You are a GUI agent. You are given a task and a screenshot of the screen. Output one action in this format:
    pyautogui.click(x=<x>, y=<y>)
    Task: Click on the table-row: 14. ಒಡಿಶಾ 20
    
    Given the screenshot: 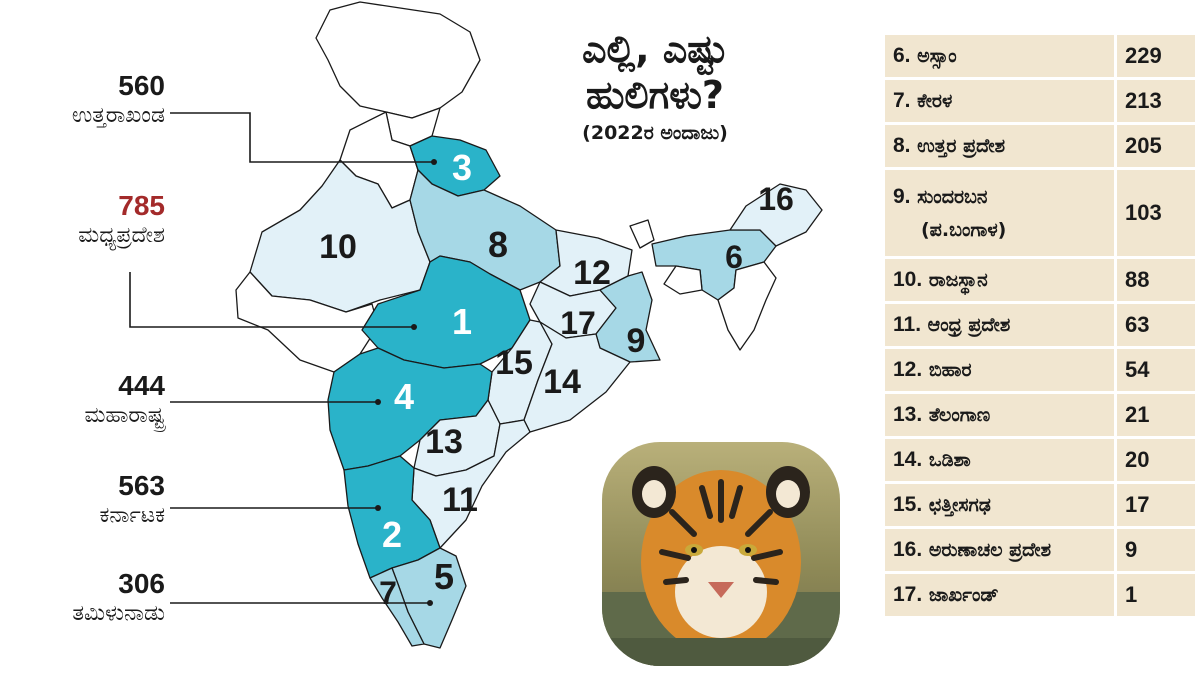 What is the action you would take?
    pyautogui.click(x=1040, y=460)
    